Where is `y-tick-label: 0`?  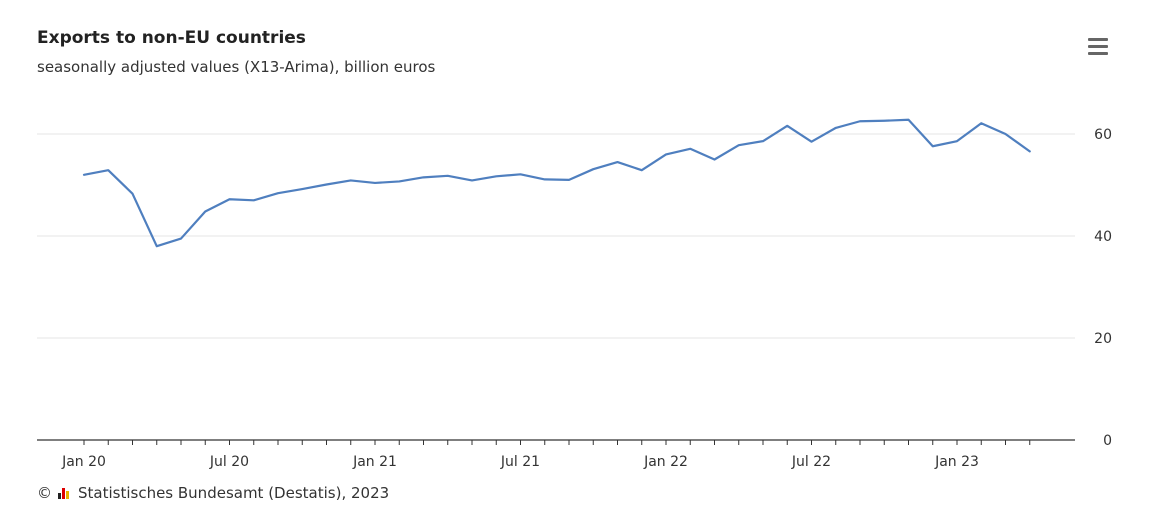 y-tick-label: 0 is located at coordinates (1107, 441).